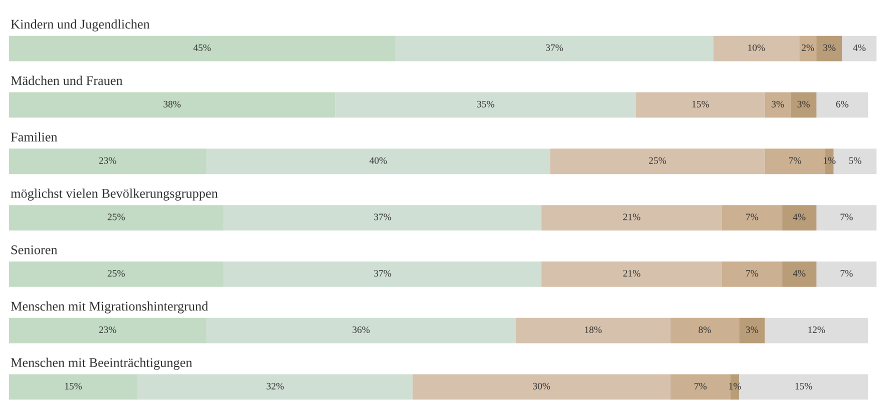 This screenshot has height=418, width=881. I want to click on data-label: 5%, so click(855, 160).